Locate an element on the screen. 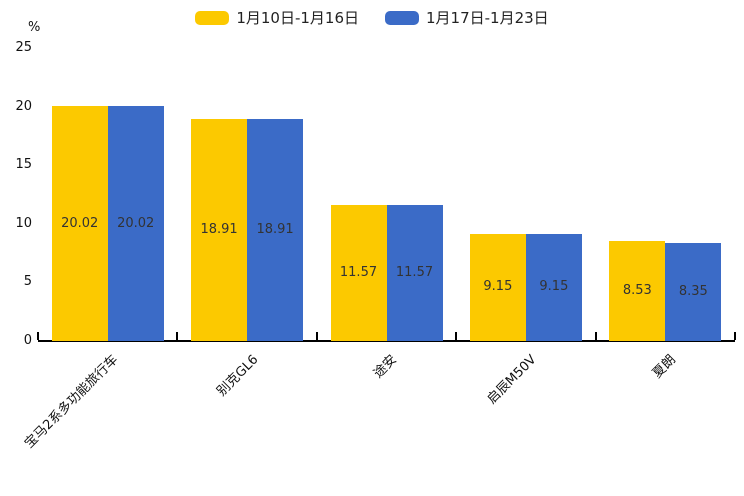  y-tick-label: 25 is located at coordinates (23, 47).